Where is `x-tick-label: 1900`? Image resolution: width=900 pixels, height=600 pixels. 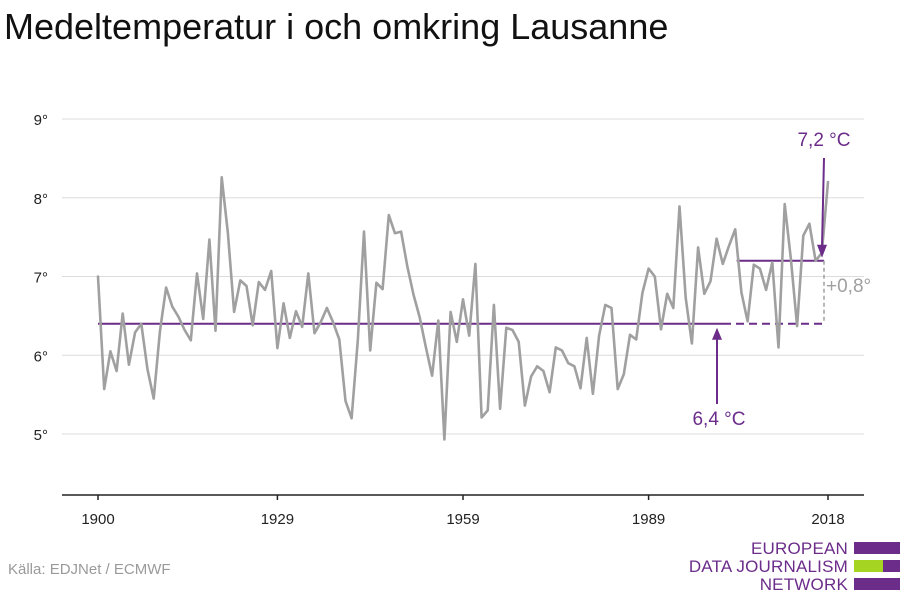 x-tick-label: 1900 is located at coordinates (97, 519).